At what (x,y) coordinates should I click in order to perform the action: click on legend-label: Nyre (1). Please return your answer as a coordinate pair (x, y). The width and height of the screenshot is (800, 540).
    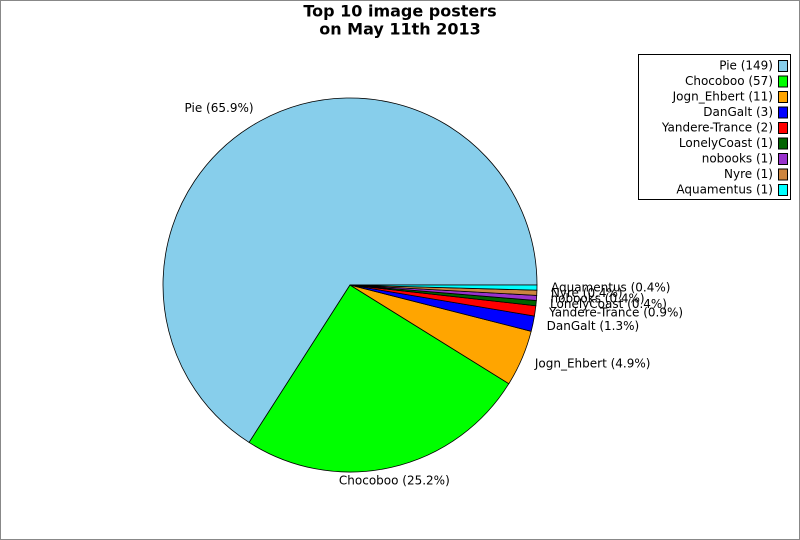
    Looking at the image, I should click on (748, 174).